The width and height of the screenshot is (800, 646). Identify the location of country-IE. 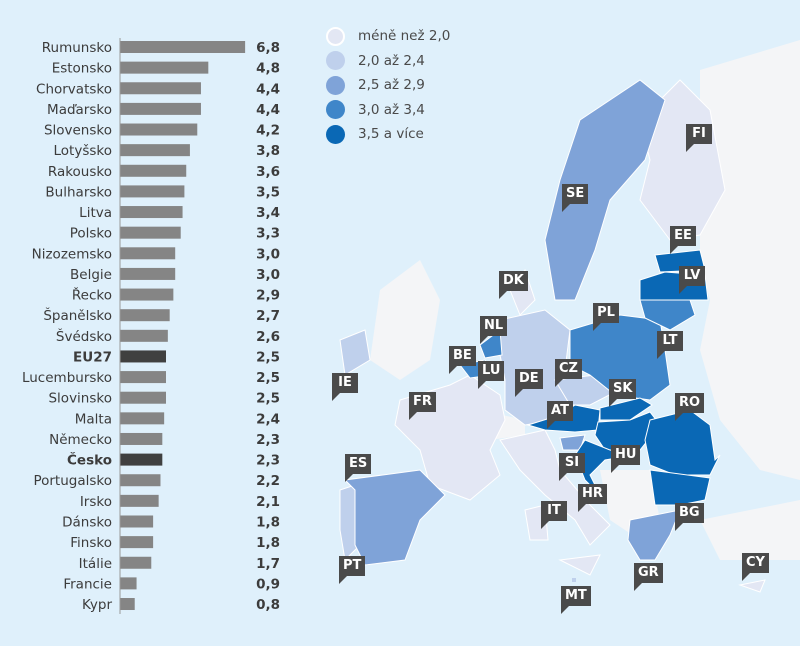
(355, 352).